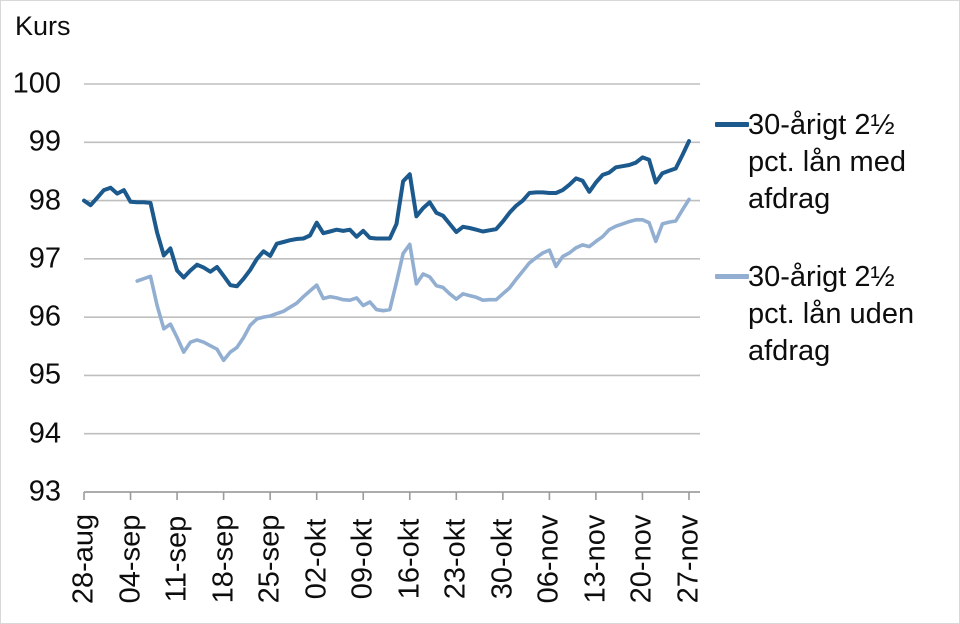  What do you see at coordinates (44, 200) in the screenshot?
I see `y-tick-label: 98` at bounding box center [44, 200].